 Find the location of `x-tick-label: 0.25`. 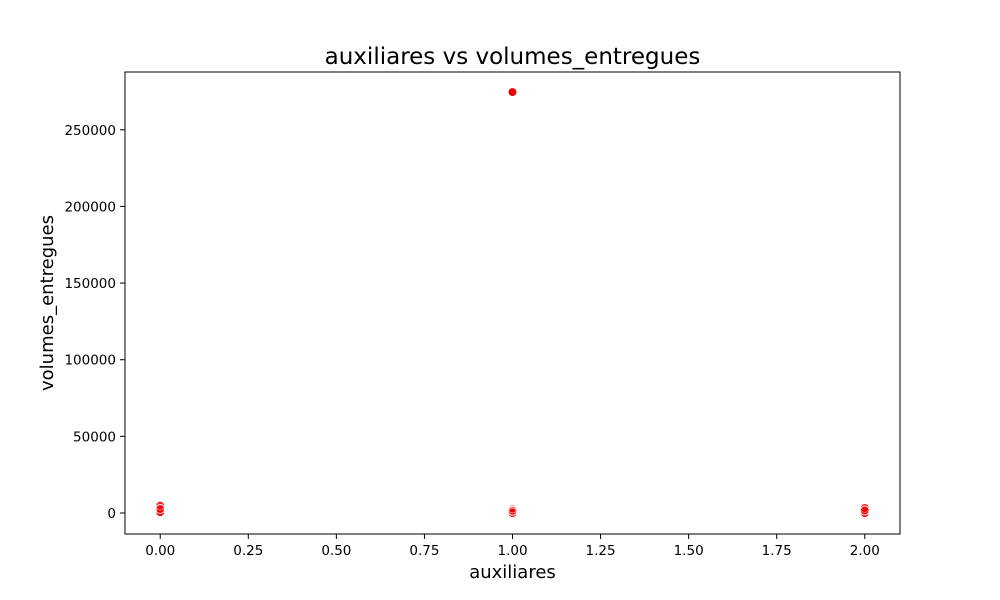

x-tick-label: 0.25 is located at coordinates (248, 551).